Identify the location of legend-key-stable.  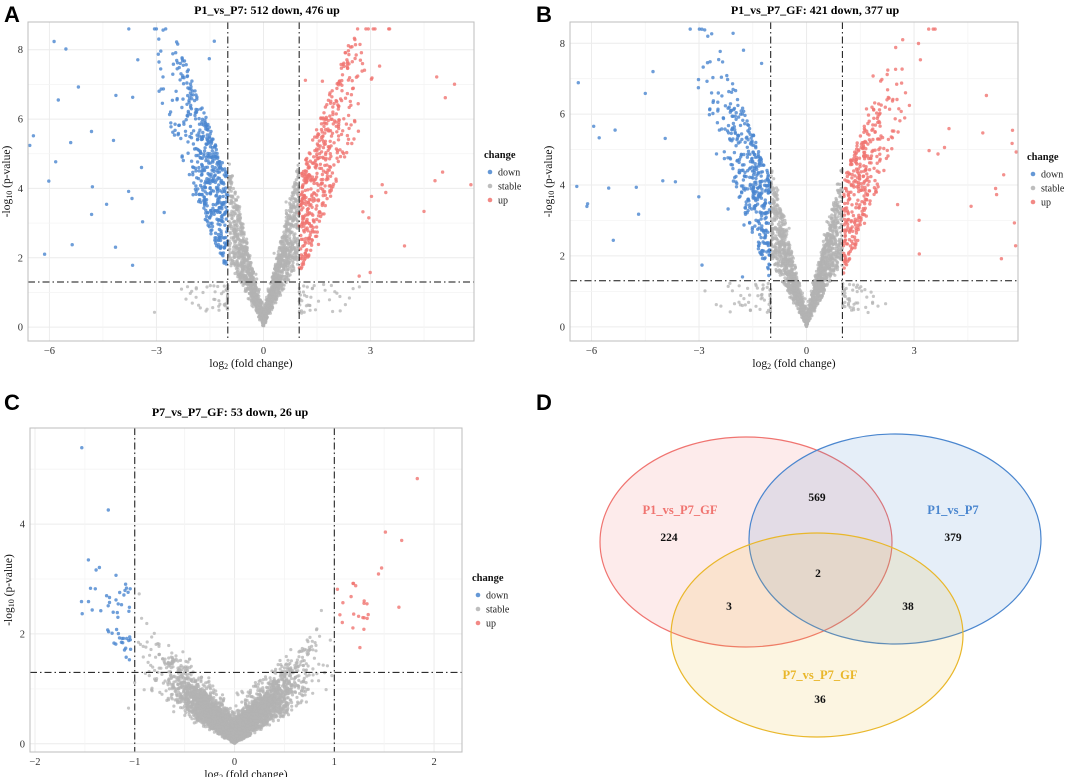
(490, 186).